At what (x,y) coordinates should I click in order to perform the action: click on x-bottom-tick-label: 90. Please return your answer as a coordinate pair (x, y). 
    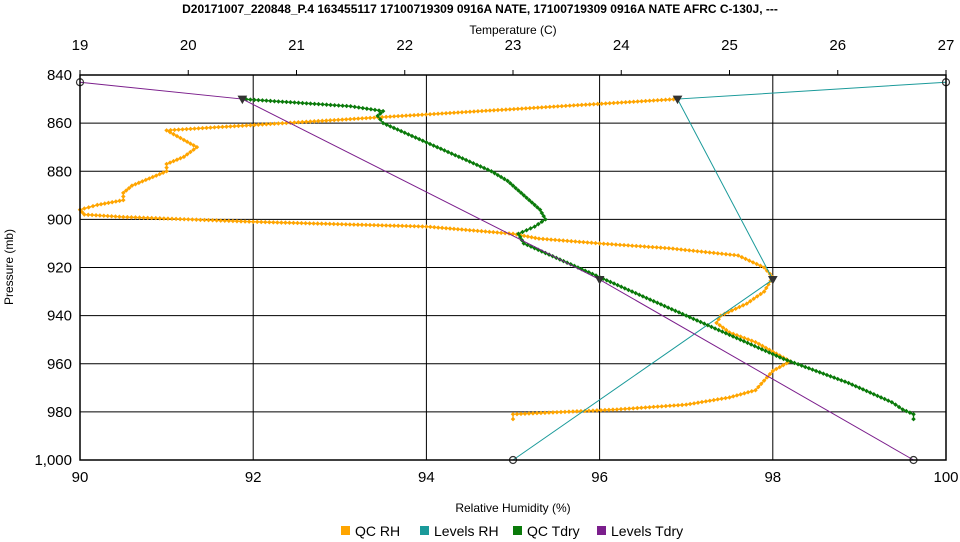
    Looking at the image, I should click on (80, 477).